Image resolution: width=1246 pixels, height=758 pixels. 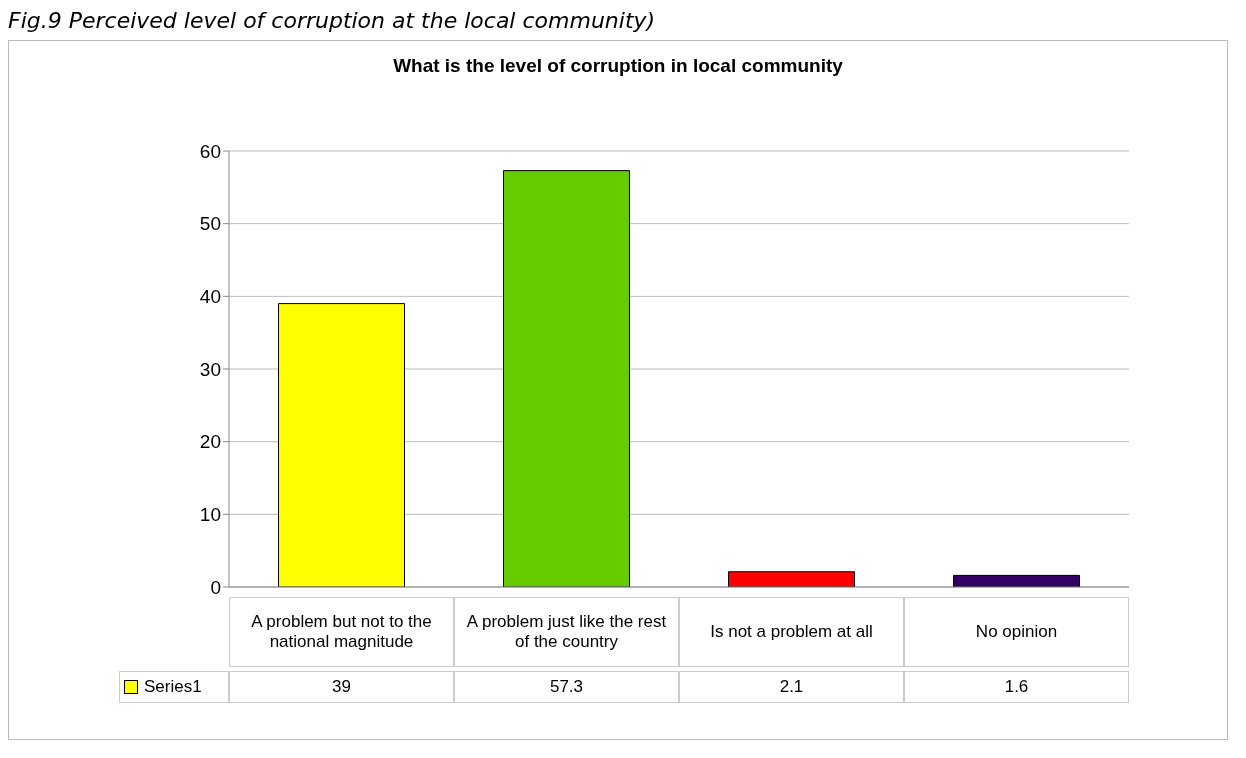 What do you see at coordinates (210, 515) in the screenshot?
I see `y-tick-label: 10` at bounding box center [210, 515].